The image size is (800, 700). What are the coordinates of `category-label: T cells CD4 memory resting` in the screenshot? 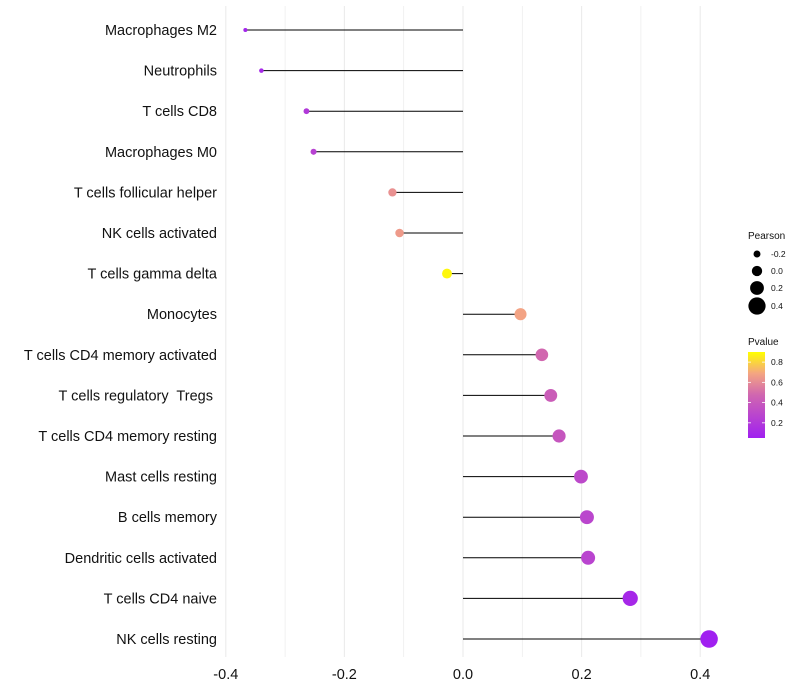 It's located at (127, 437).